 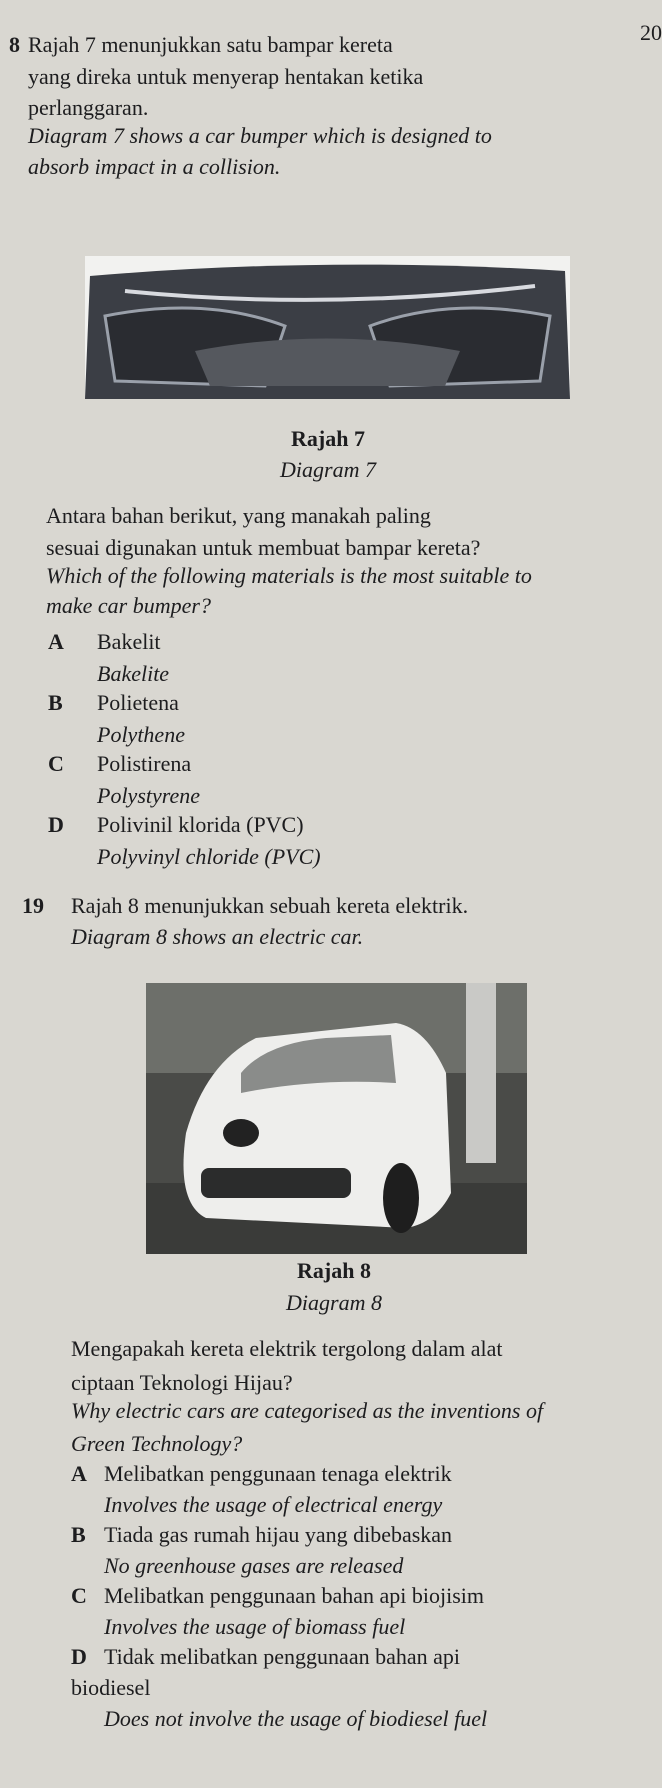 What do you see at coordinates (278, 1534) in the screenshot?
I see `option-text: Tiada gas rumah hijau yang dibebaskan` at bounding box center [278, 1534].